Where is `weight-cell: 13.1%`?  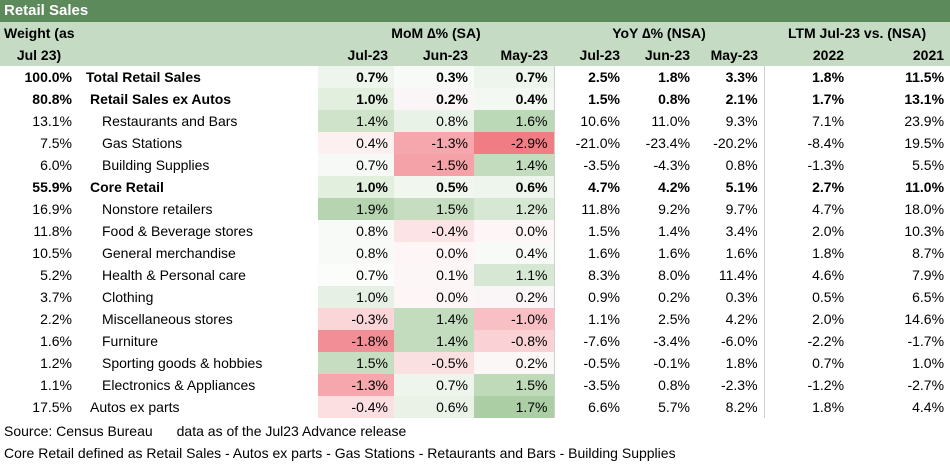
weight-cell: 13.1% is located at coordinates (52, 121).